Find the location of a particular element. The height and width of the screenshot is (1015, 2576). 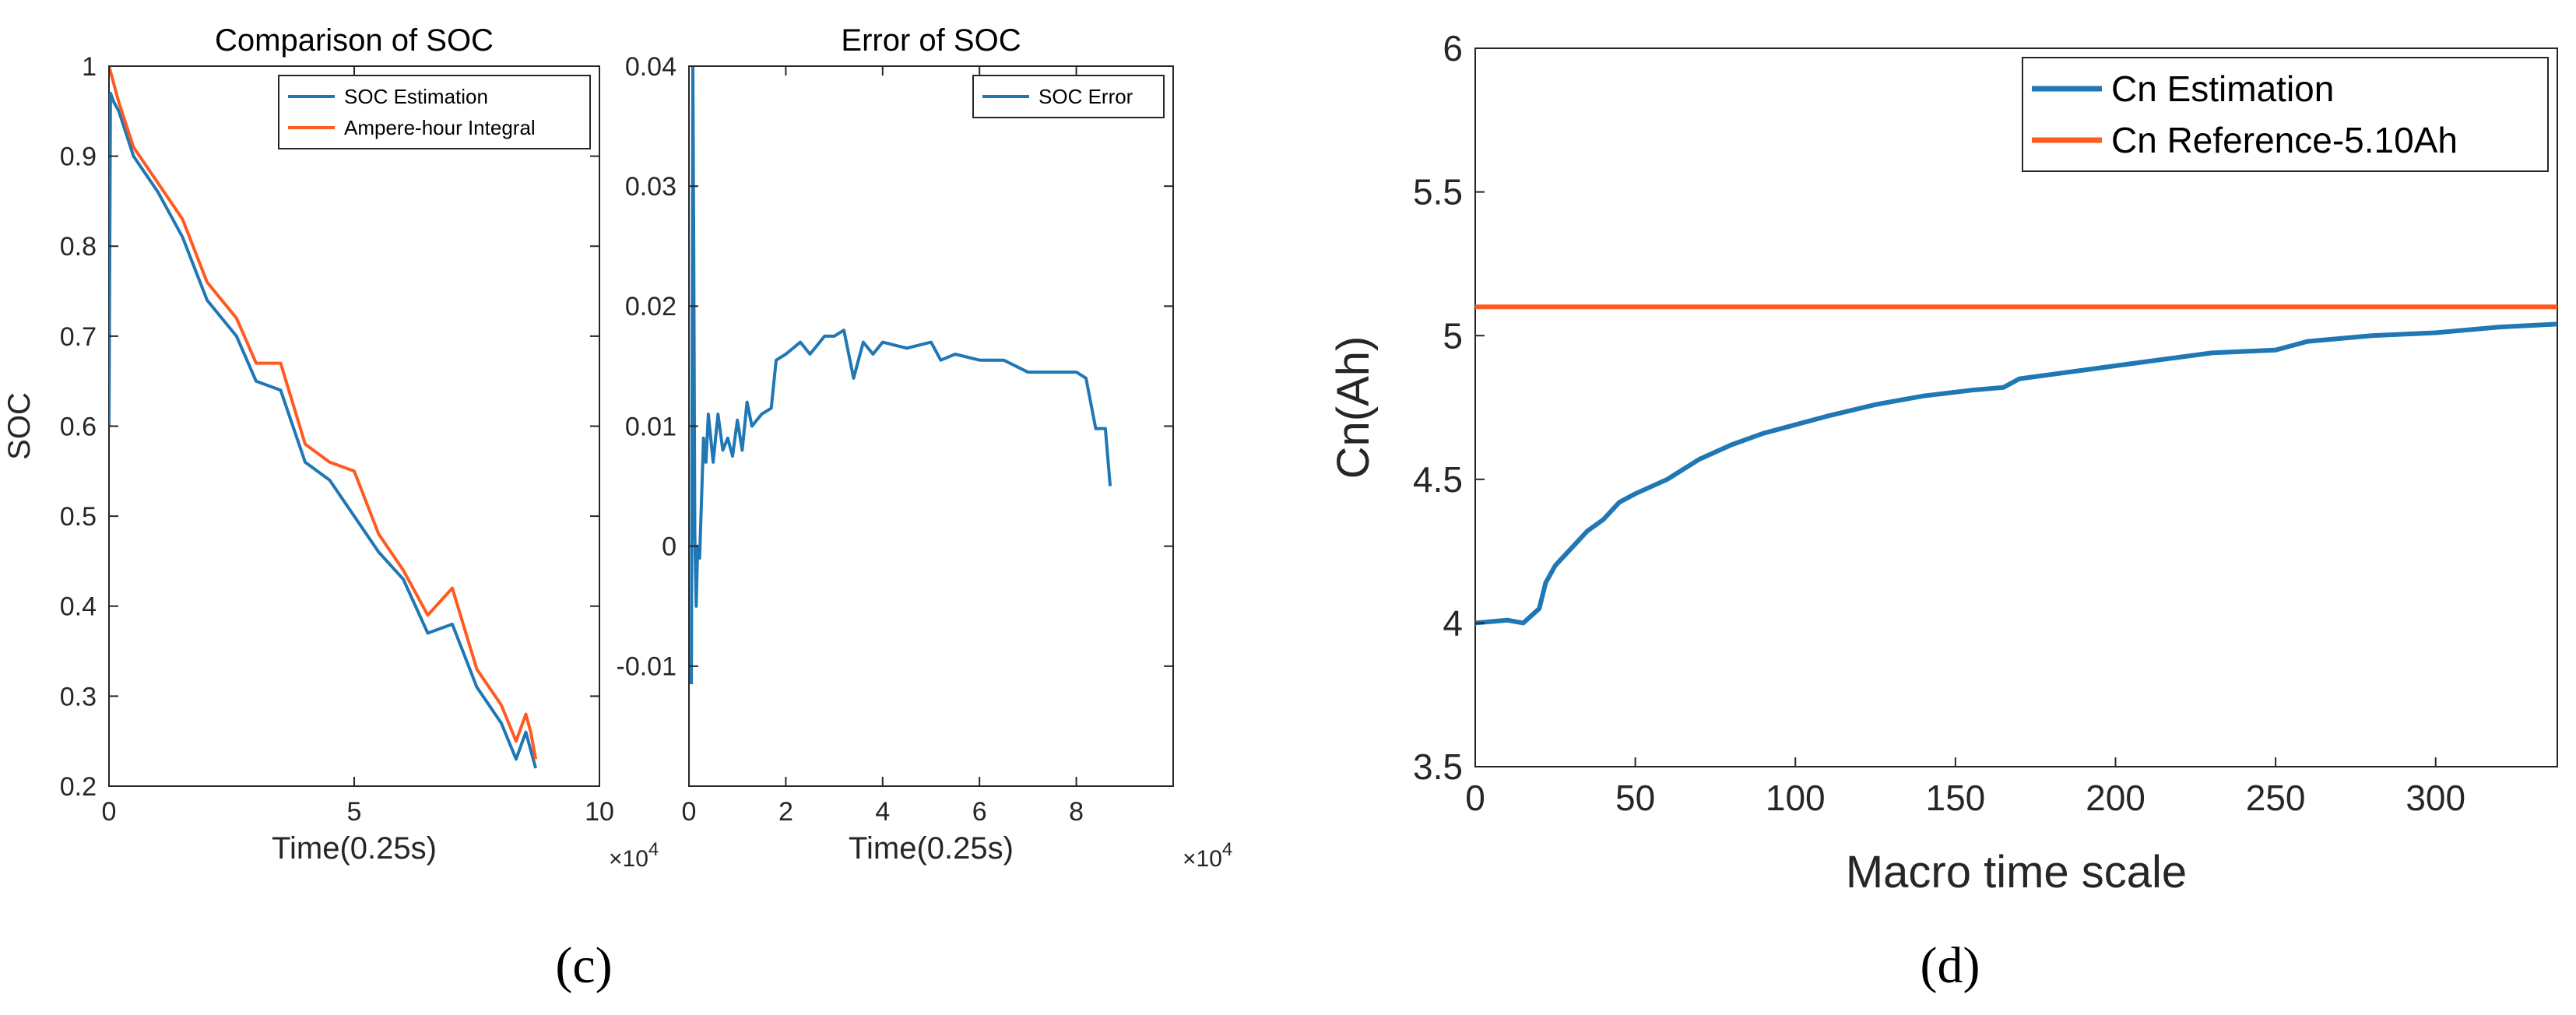

x-tick-label: 150 is located at coordinates (1955, 798).